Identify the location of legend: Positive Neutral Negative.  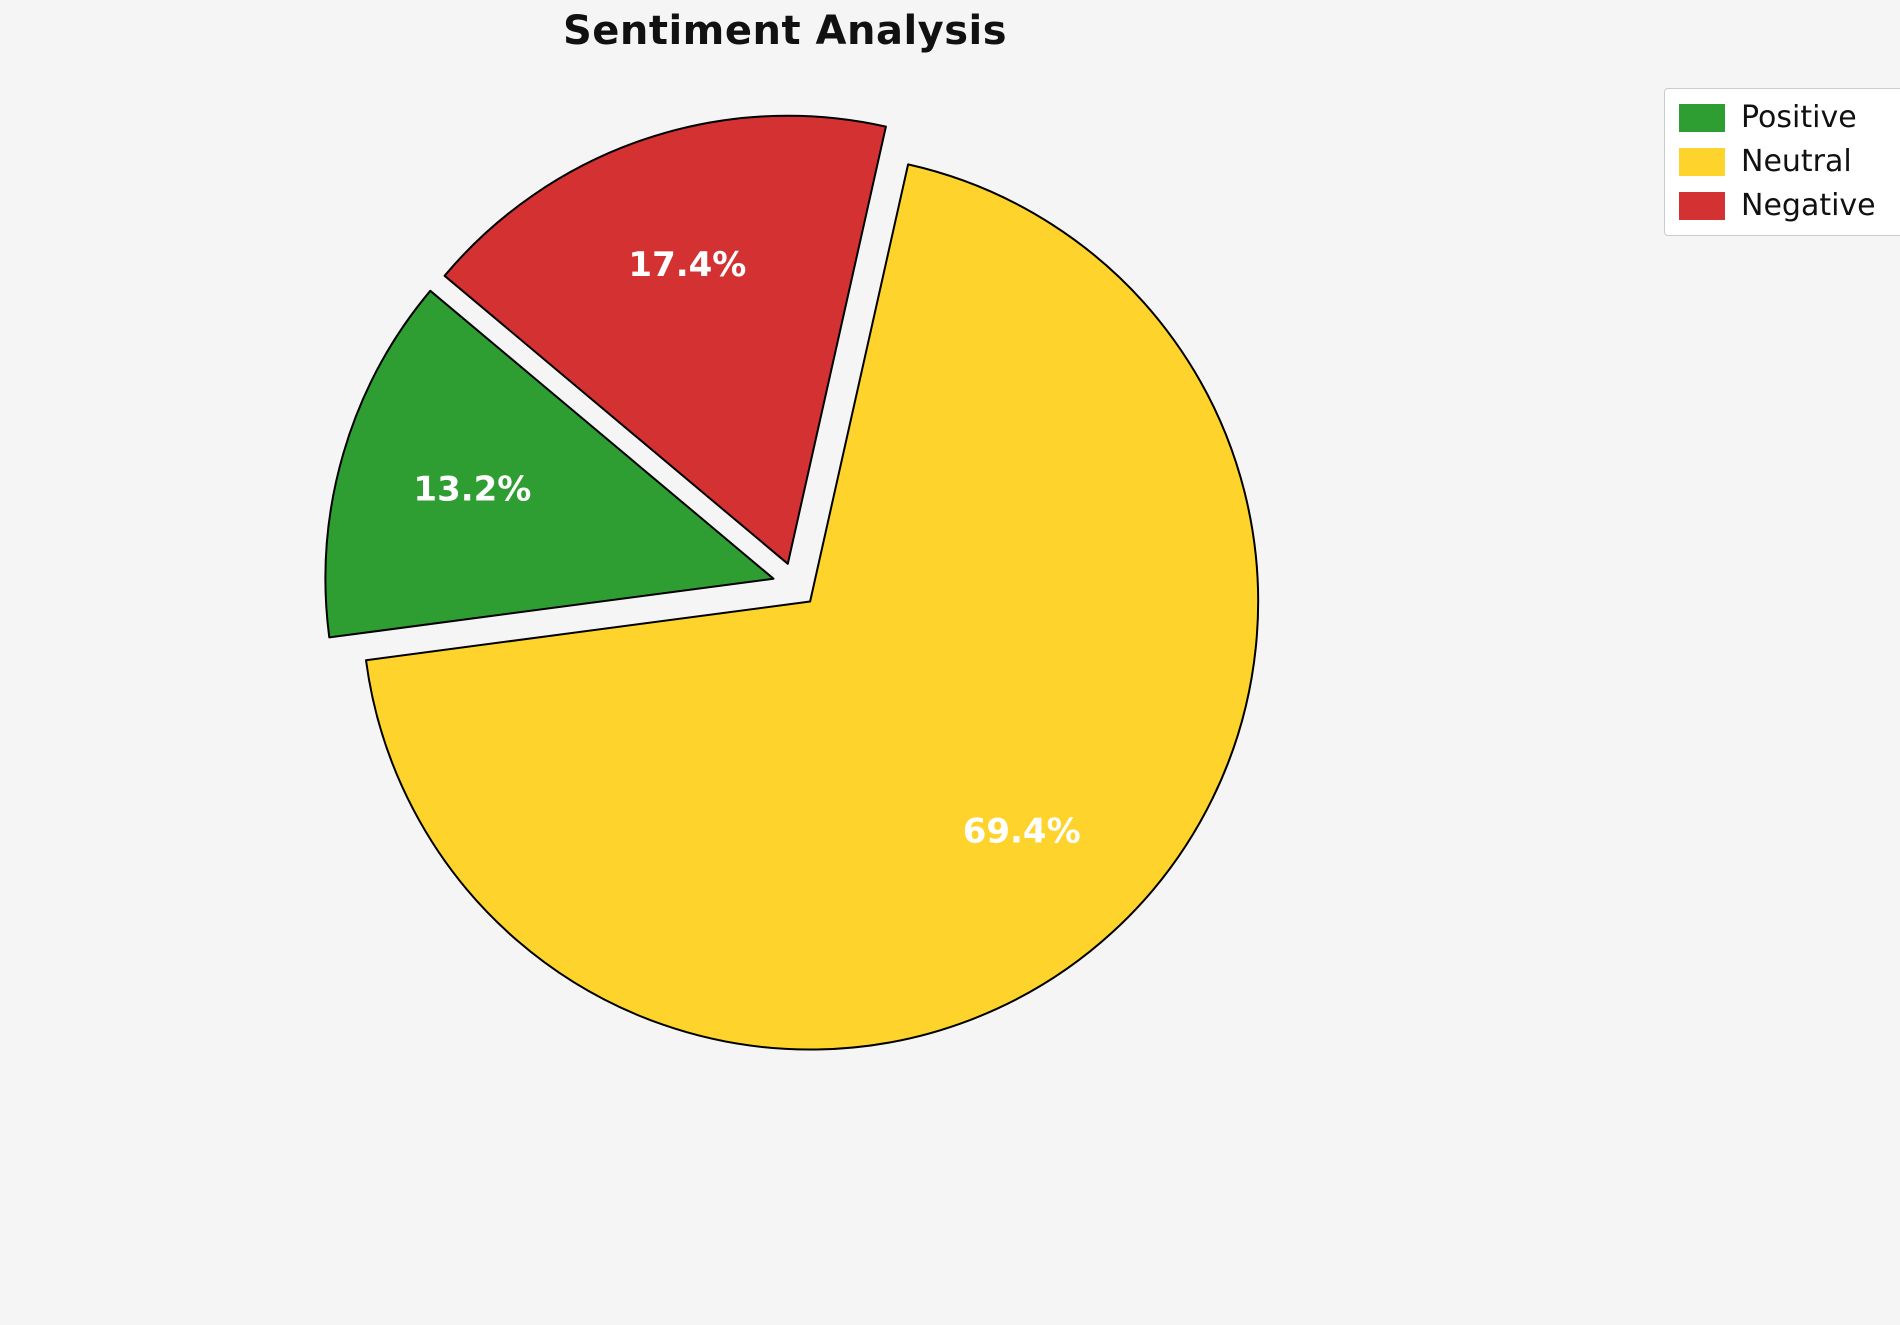
(1782, 162).